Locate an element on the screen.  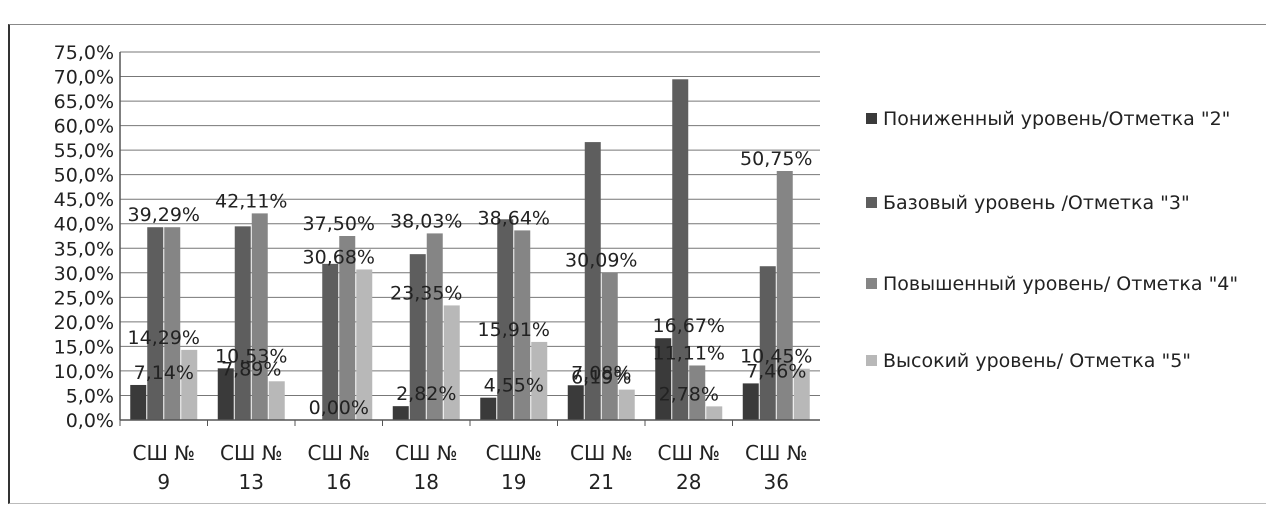
data-label: 23,35% is located at coordinates (426, 293).